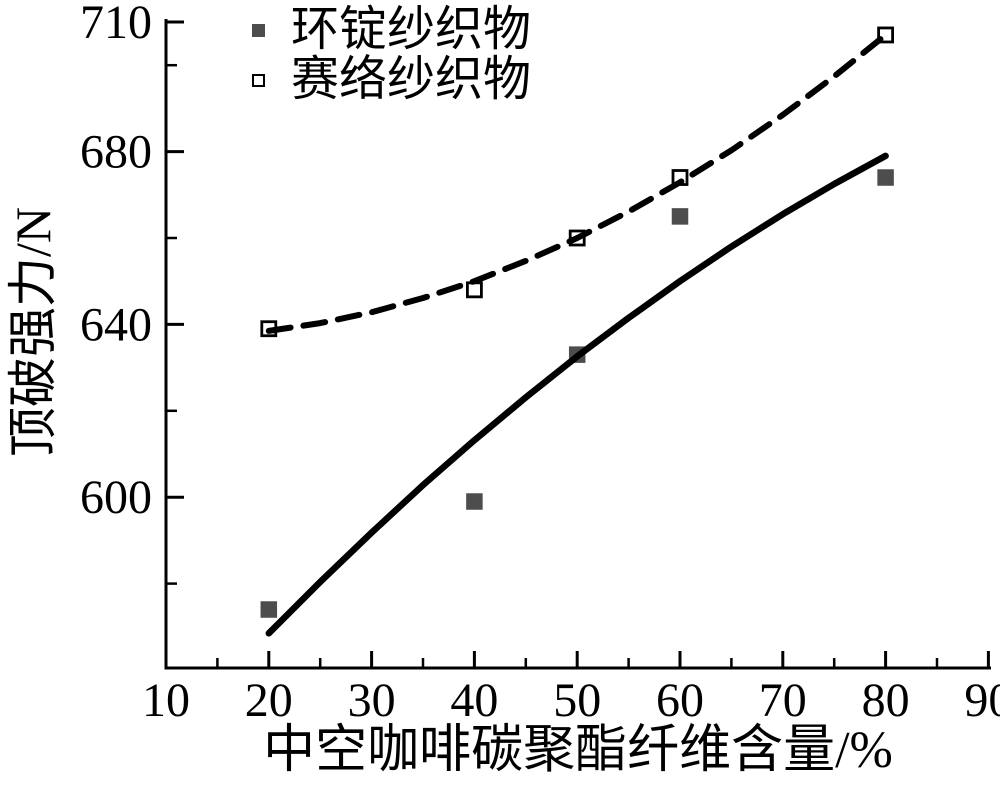 The width and height of the screenshot is (1000, 792). What do you see at coordinates (982, 700) in the screenshot?
I see `x-tick-label: 90` at bounding box center [982, 700].